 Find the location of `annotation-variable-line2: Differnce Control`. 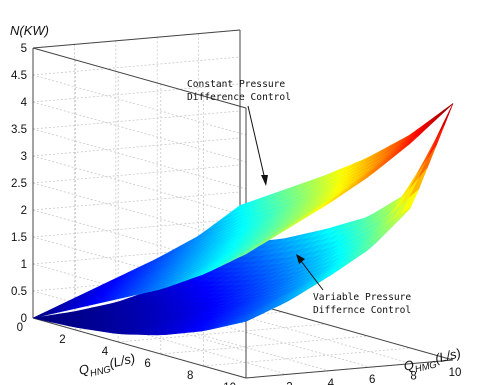

annotation-variable-line2: Differnce Control is located at coordinates (362, 310).